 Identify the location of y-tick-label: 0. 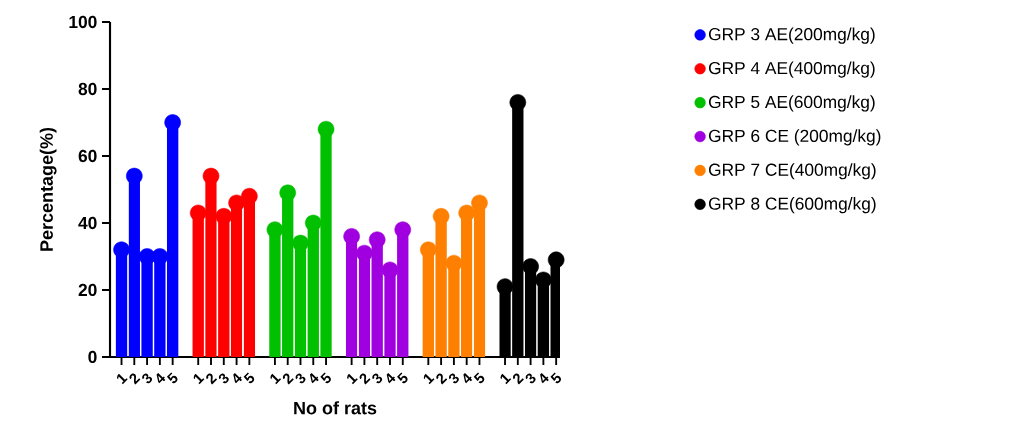
(92, 357).